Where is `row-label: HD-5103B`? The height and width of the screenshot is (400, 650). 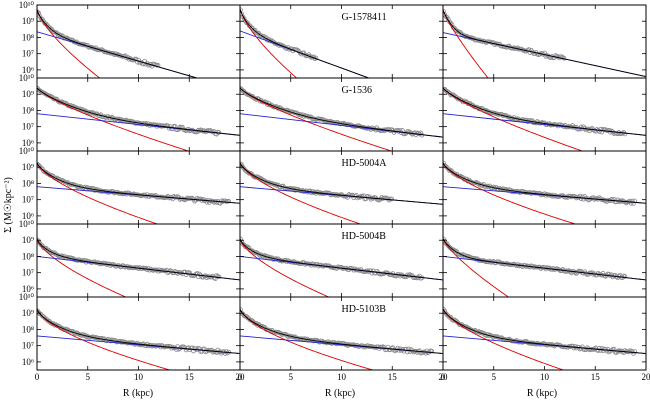 row-label: HD-5103B is located at coordinates (364, 309).